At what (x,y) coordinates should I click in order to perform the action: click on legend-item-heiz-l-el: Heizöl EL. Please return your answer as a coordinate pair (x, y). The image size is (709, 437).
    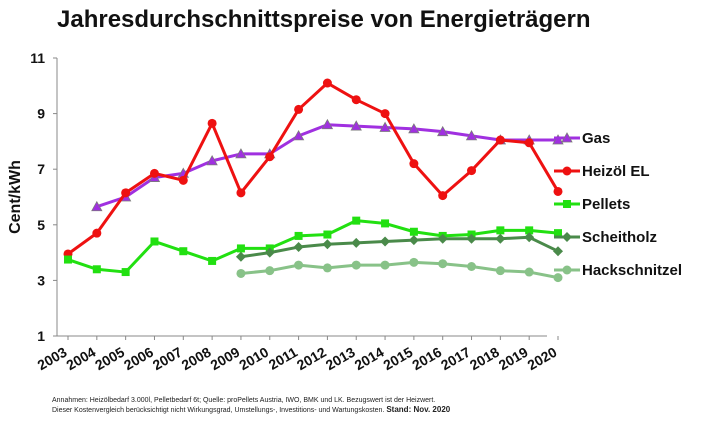
    Looking at the image, I should click on (602, 171).